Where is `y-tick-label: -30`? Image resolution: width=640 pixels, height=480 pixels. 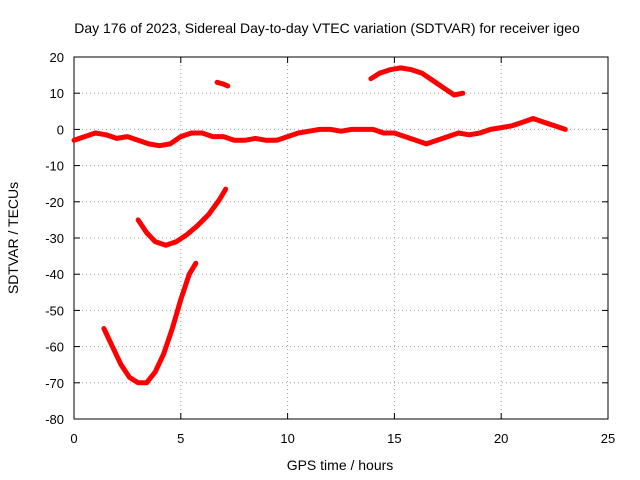 y-tick-label: -30 is located at coordinates (54, 238).